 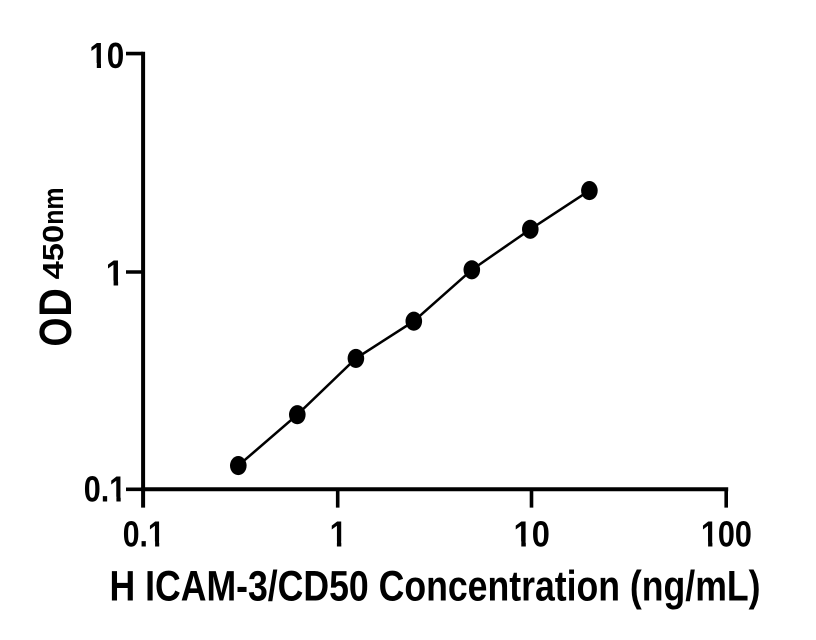 I want to click on svg-text: O, so click(x=55, y=332).